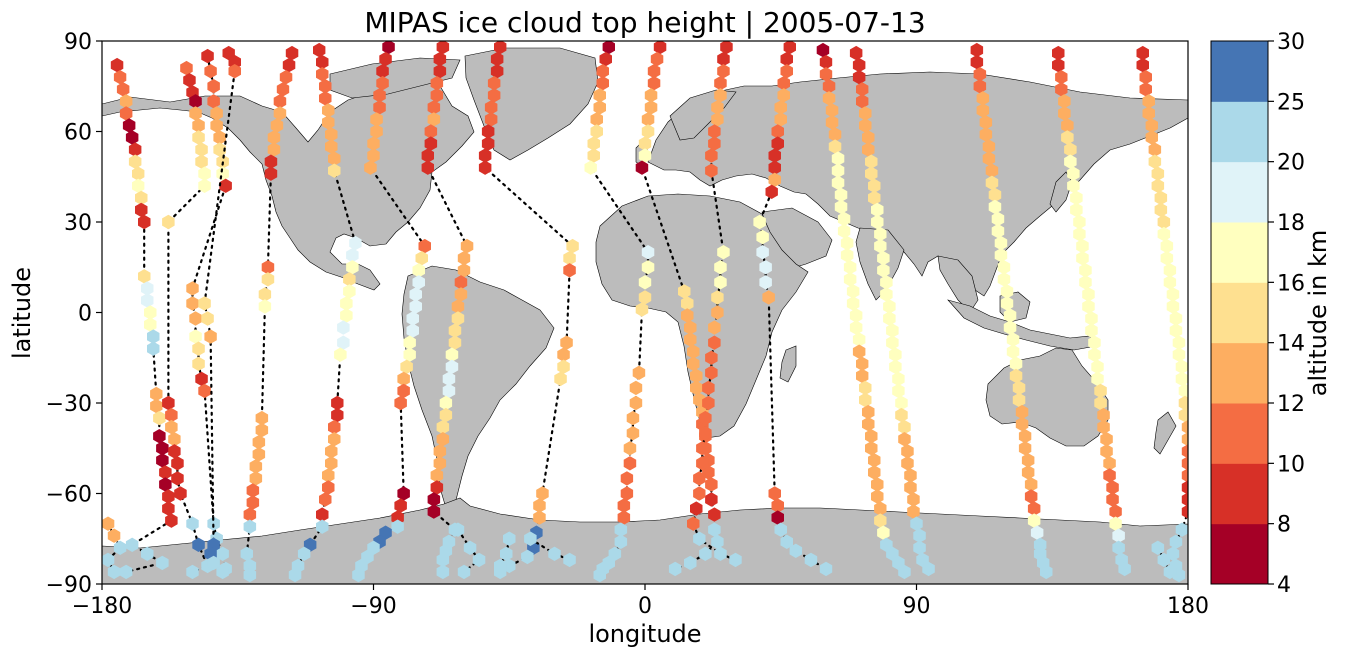 The image size is (1345, 661). I want to click on y-tick-label: 90, so click(78, 42).